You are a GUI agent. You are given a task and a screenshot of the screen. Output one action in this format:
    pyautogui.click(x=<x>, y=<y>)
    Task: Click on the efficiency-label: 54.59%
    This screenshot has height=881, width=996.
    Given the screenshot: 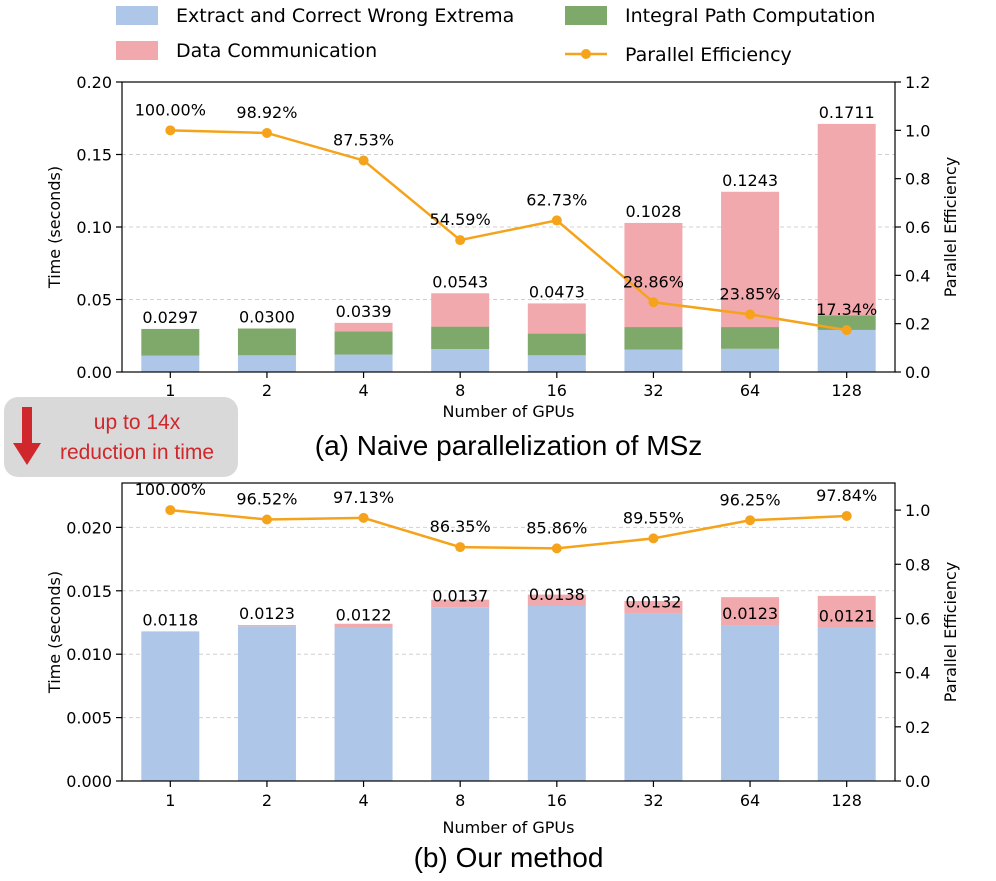 What is the action you would take?
    pyautogui.click(x=460, y=219)
    